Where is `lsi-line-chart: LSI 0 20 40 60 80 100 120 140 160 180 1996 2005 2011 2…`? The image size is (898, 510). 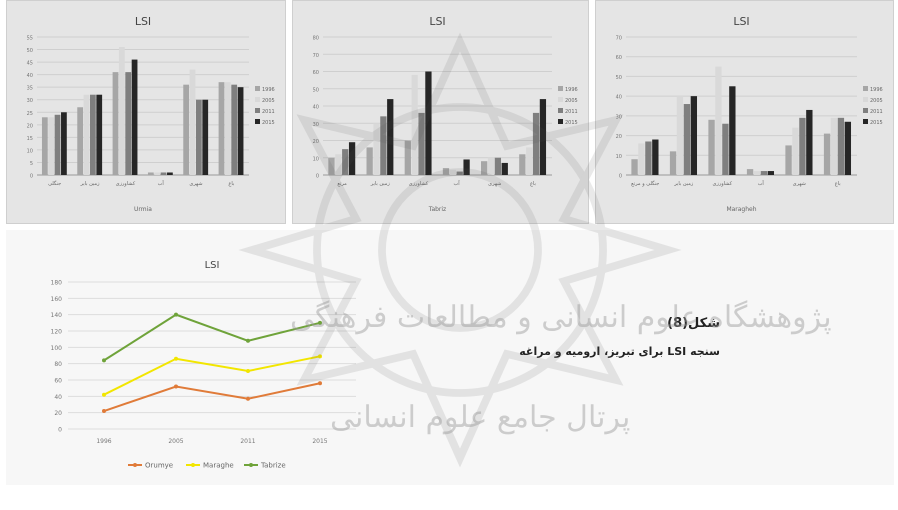 lsi-line-chart: LSI 0 20 40 60 80 100 120 140 160 180 1996 2005 2011 2… is located at coordinates (203, 365).